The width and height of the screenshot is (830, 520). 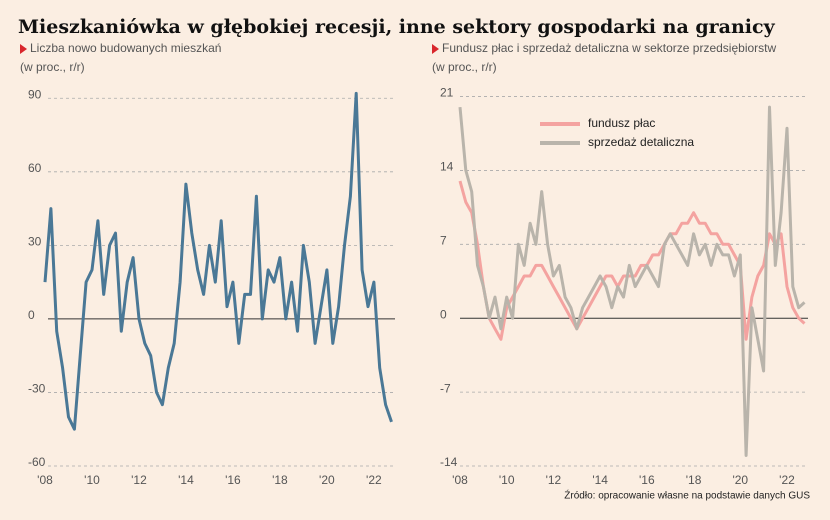 What do you see at coordinates (445, 388) in the screenshot?
I see `y-tick-label: -7` at bounding box center [445, 388].